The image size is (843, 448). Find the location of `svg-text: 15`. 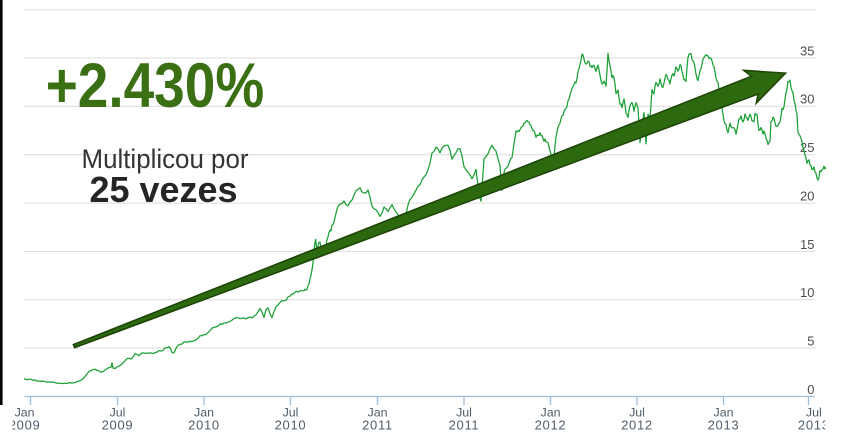

svg-text: 15 is located at coordinates (807, 244).